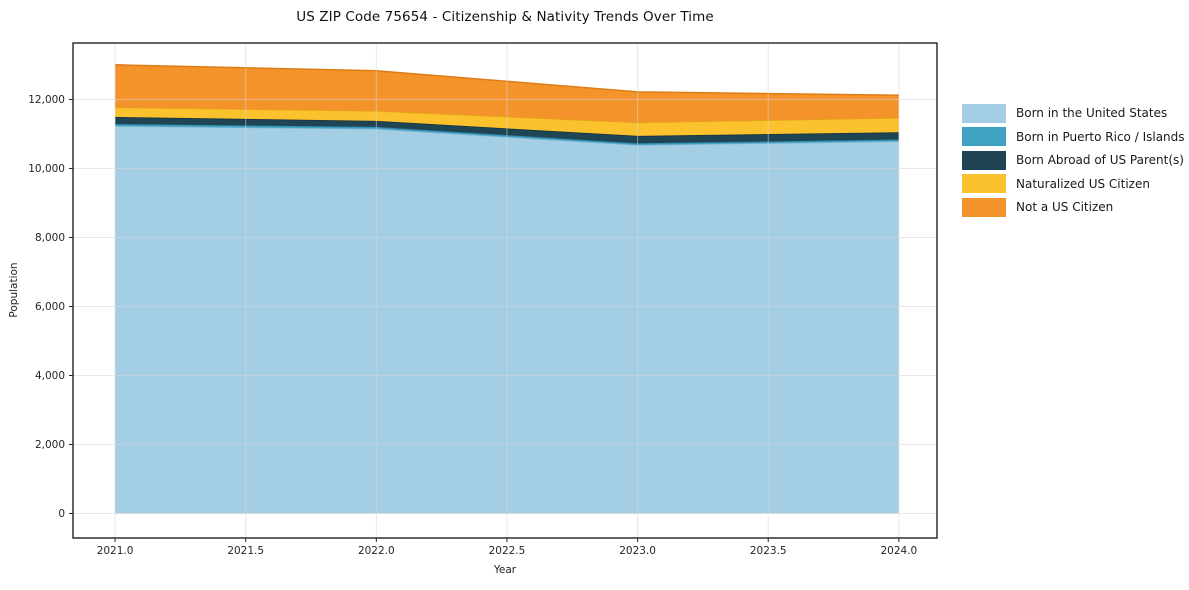 The width and height of the screenshot is (1189, 590). What do you see at coordinates (50, 445) in the screenshot?
I see `y-tick-label: 2,000` at bounding box center [50, 445].